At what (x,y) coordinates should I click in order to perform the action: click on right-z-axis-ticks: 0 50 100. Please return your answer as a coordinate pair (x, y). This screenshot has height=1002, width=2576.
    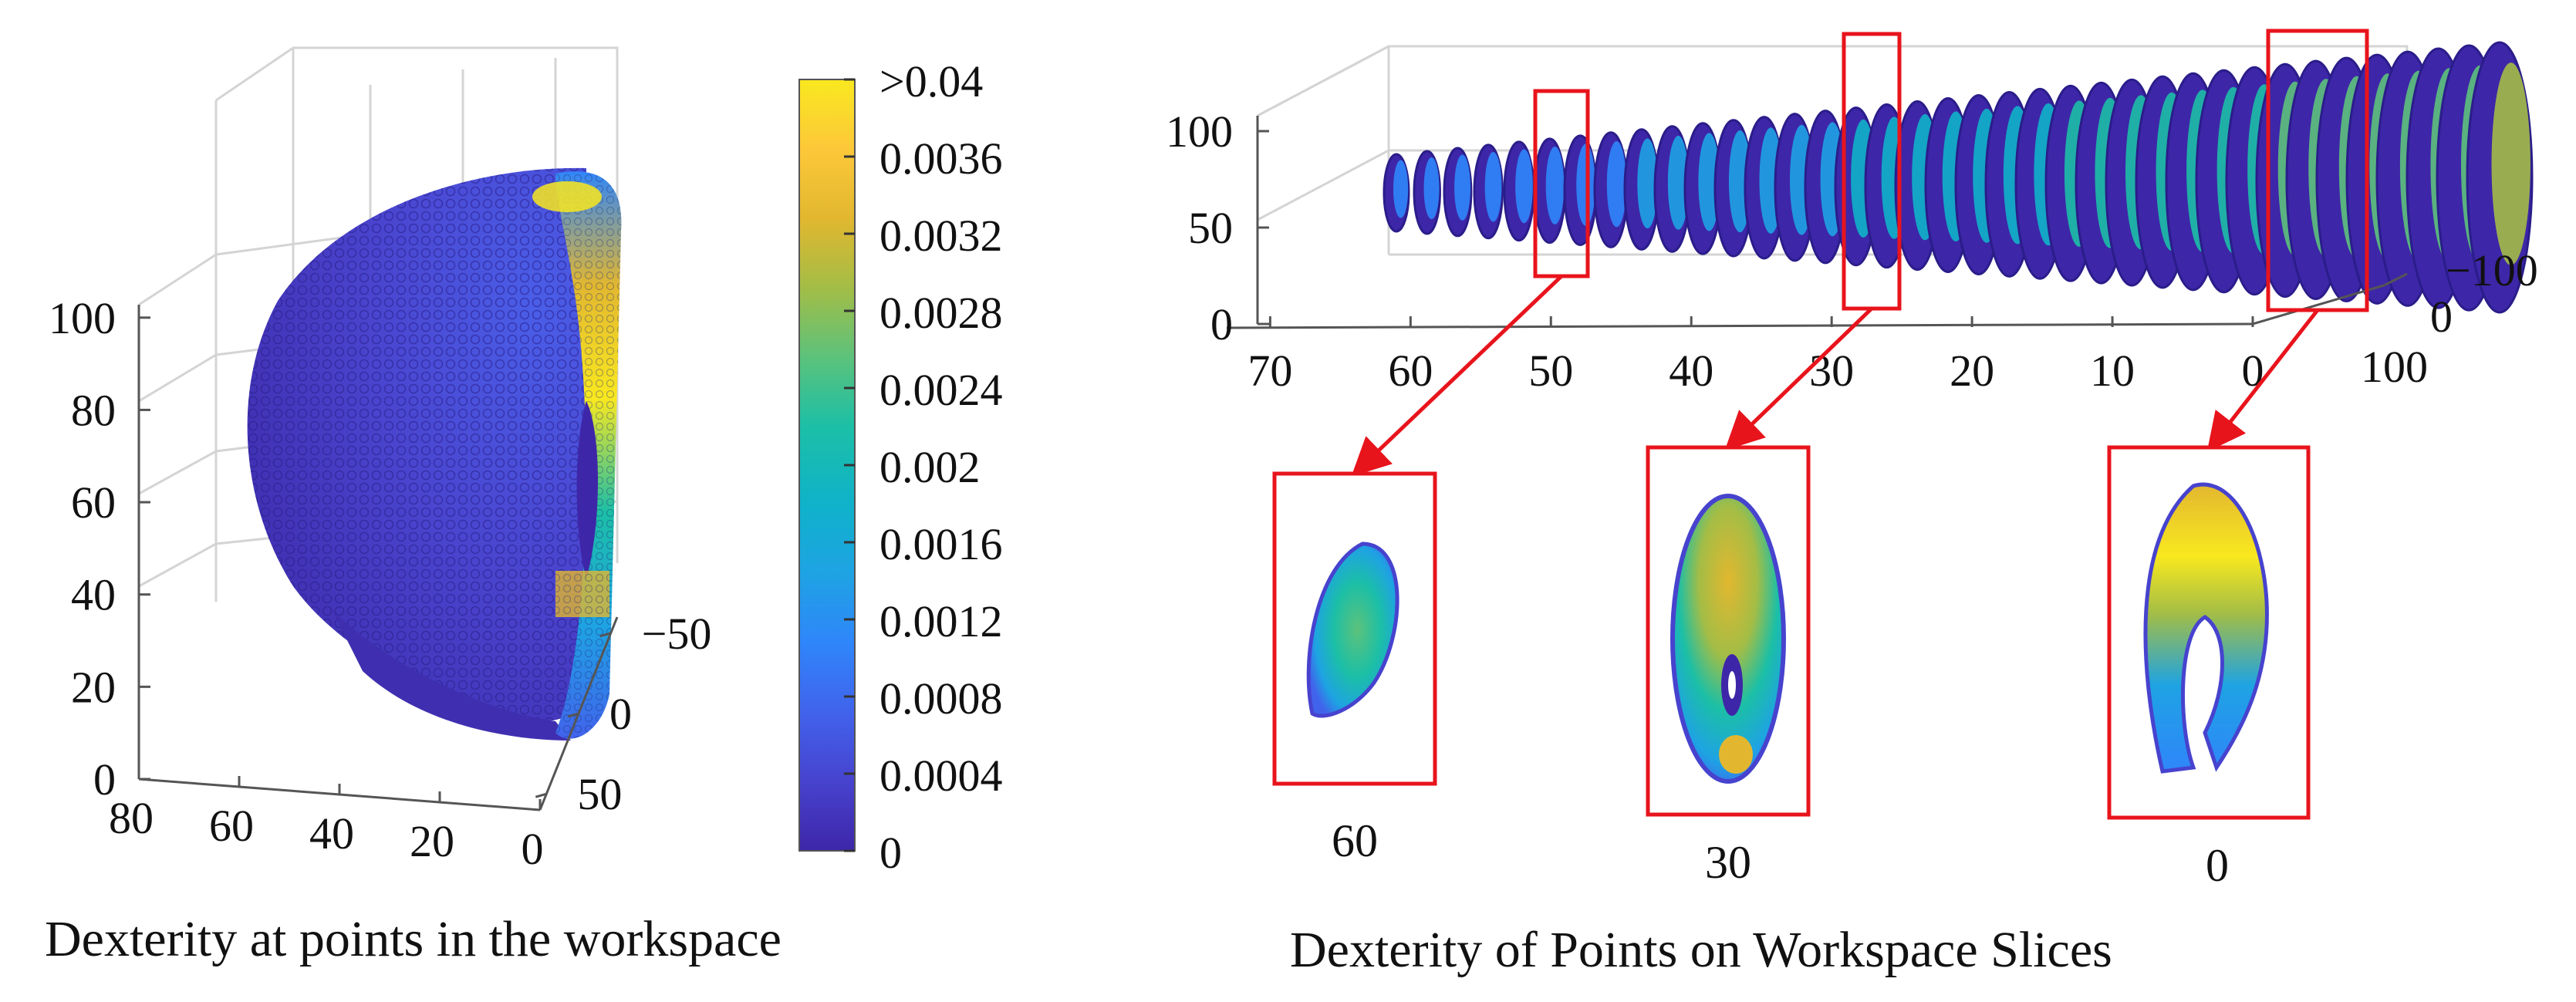
    Looking at the image, I should click on (1217, 227).